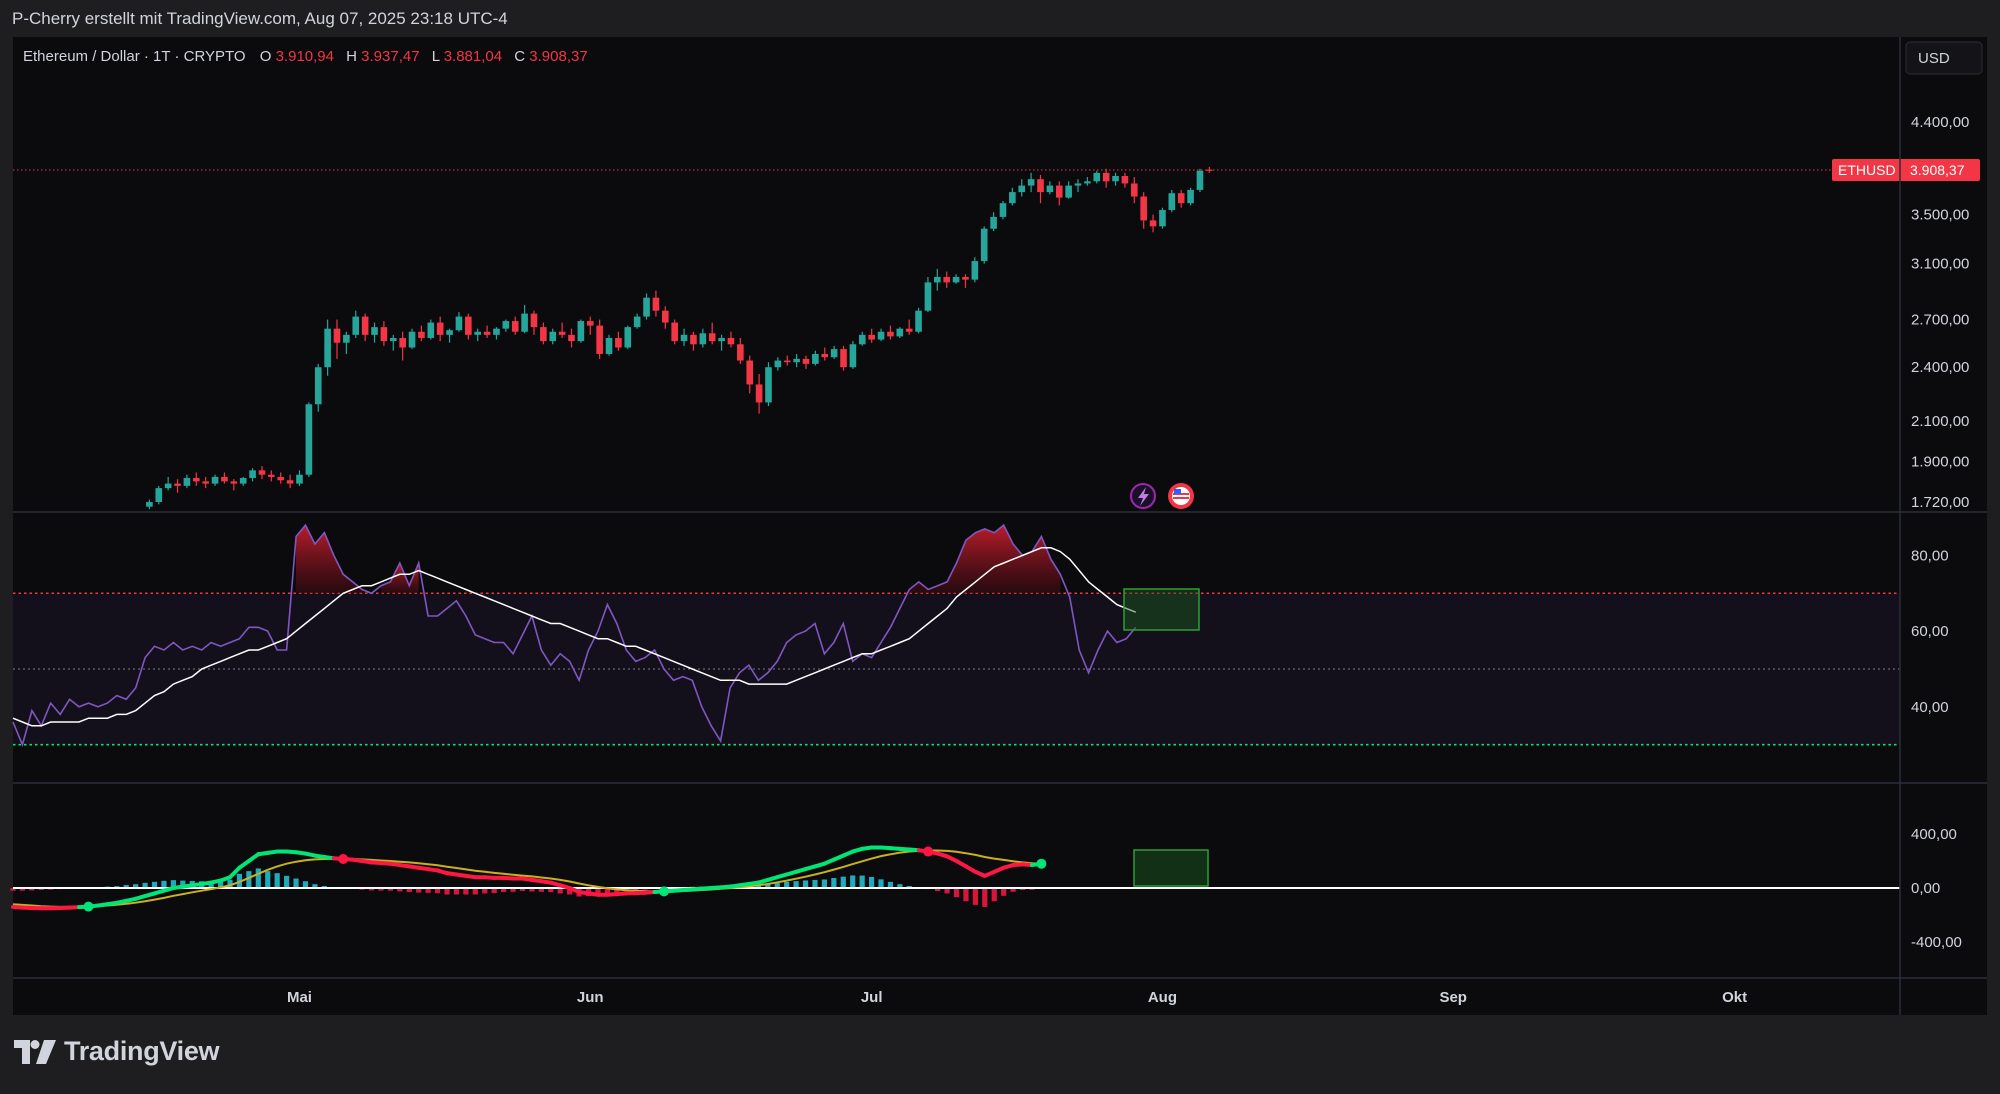 The image size is (2000, 1094). I want to click on price-tag: ETHUSD 3.908,37, so click(1906, 169).